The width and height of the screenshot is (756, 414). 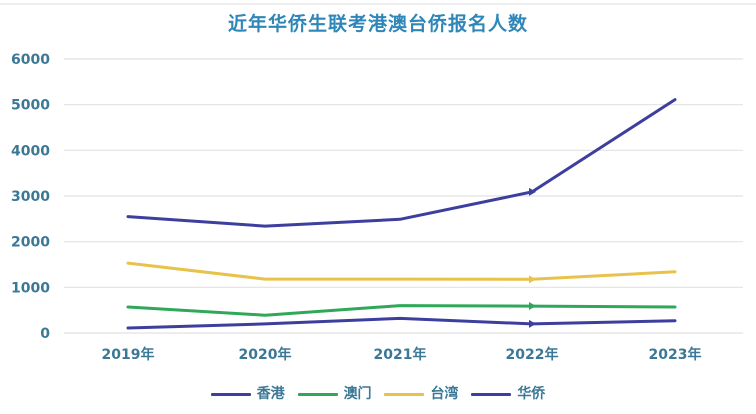 I want to click on x-tick-label: 2020年, so click(x=265, y=354).